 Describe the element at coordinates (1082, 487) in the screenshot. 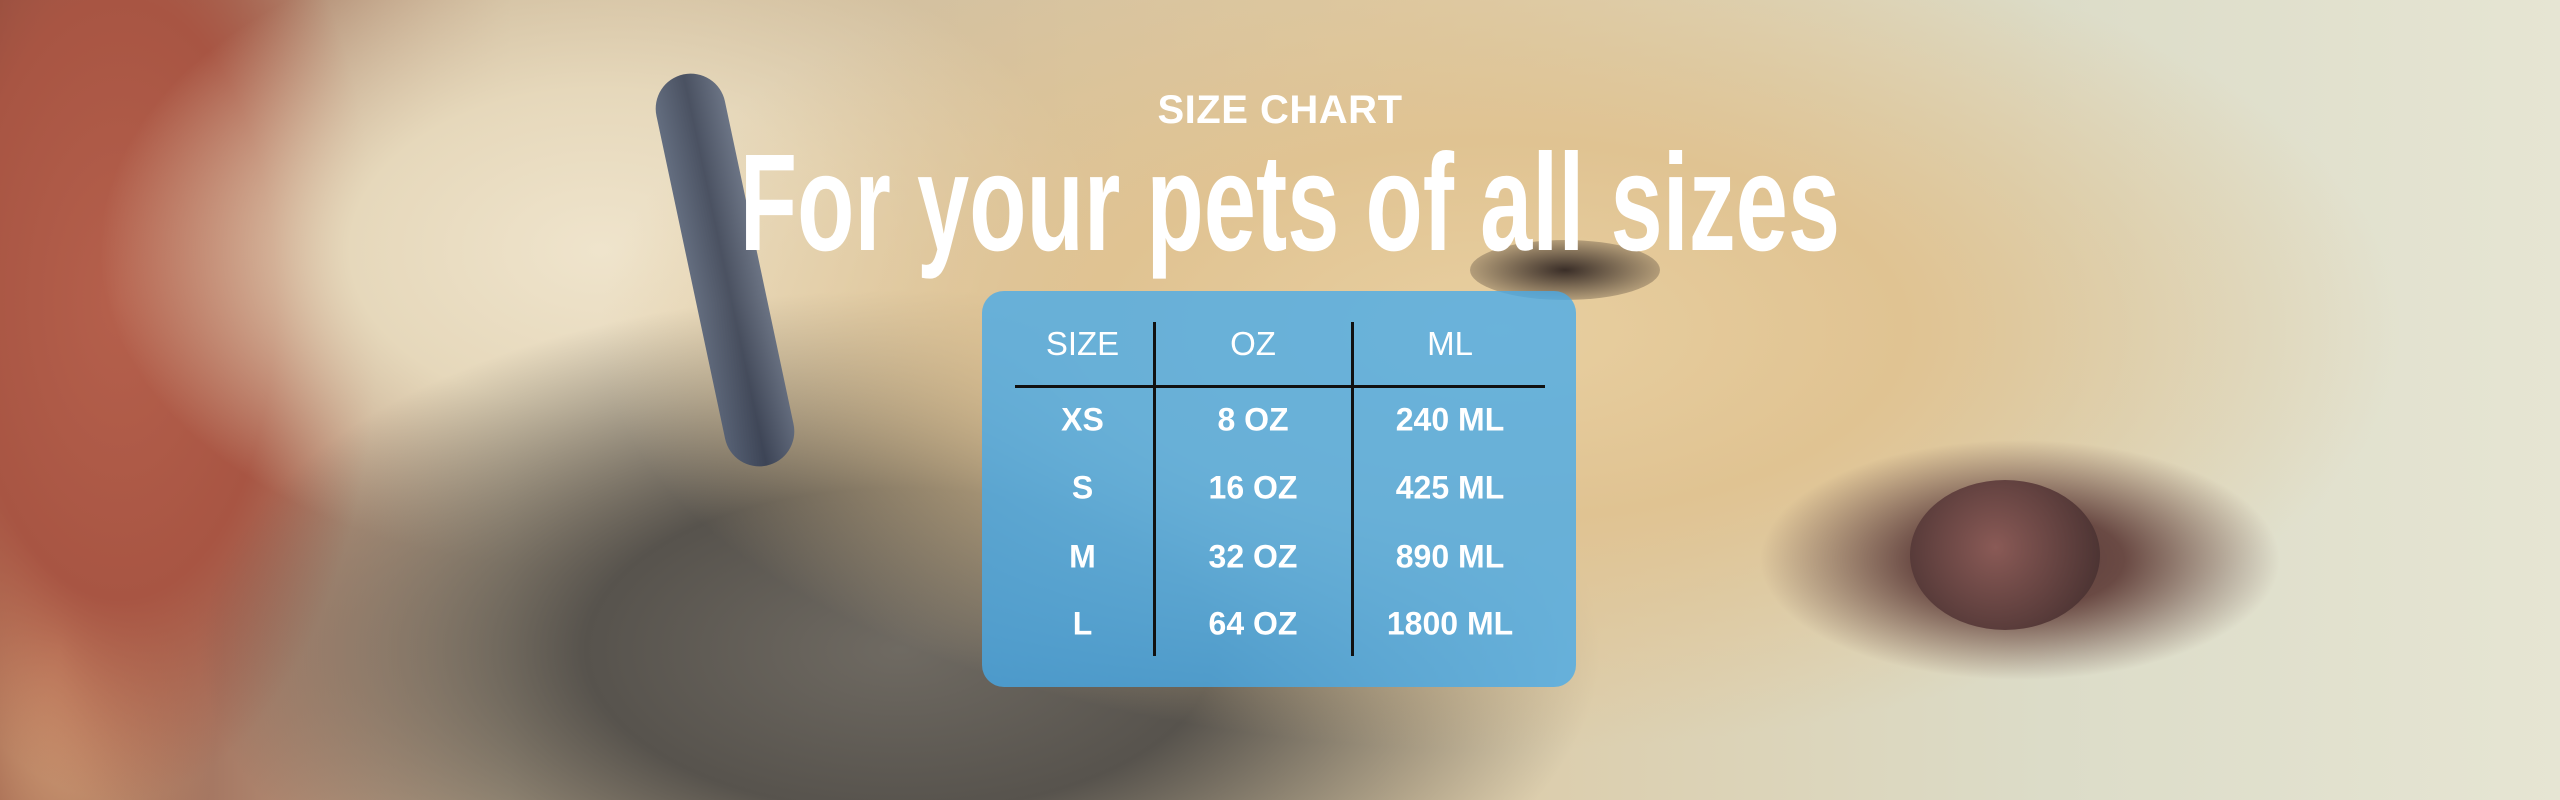

I see `cell-size: S` at that location.